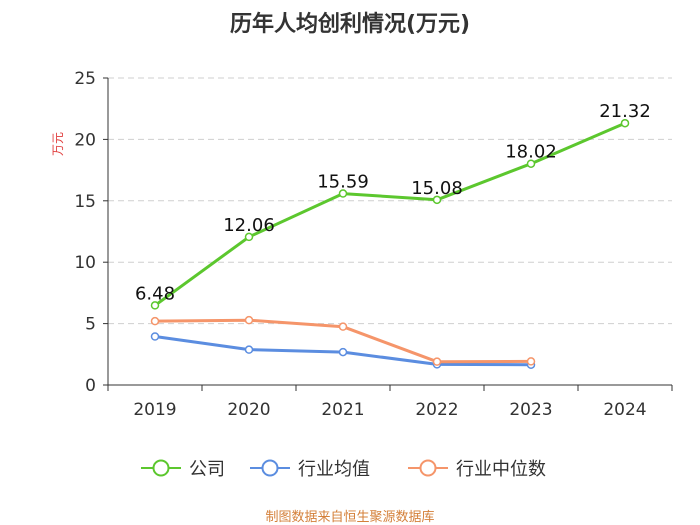  I want to click on data-label: 15.59, so click(343, 182).